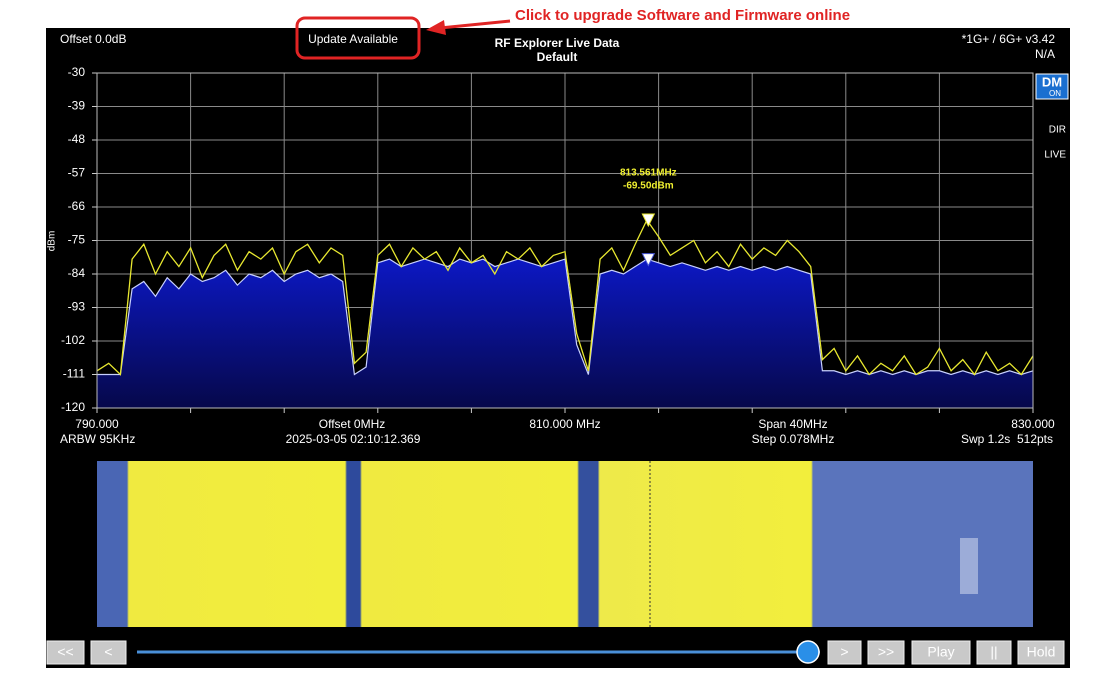 Image resolution: width=1116 pixels, height=698 pixels. What do you see at coordinates (1057, 130) in the screenshot?
I see `dir-label: DIR` at bounding box center [1057, 130].